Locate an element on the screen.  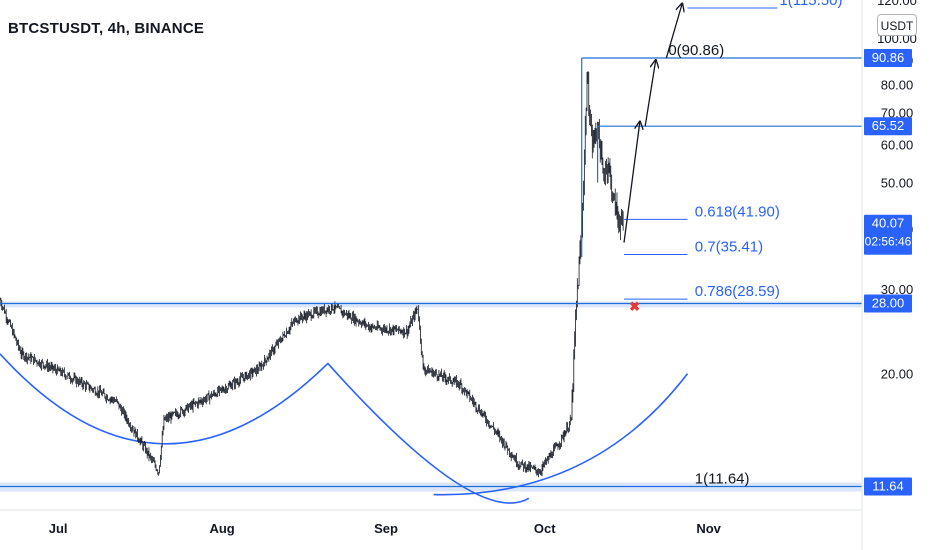
fib-label-1: 1(115.50) is located at coordinates (810, 4).